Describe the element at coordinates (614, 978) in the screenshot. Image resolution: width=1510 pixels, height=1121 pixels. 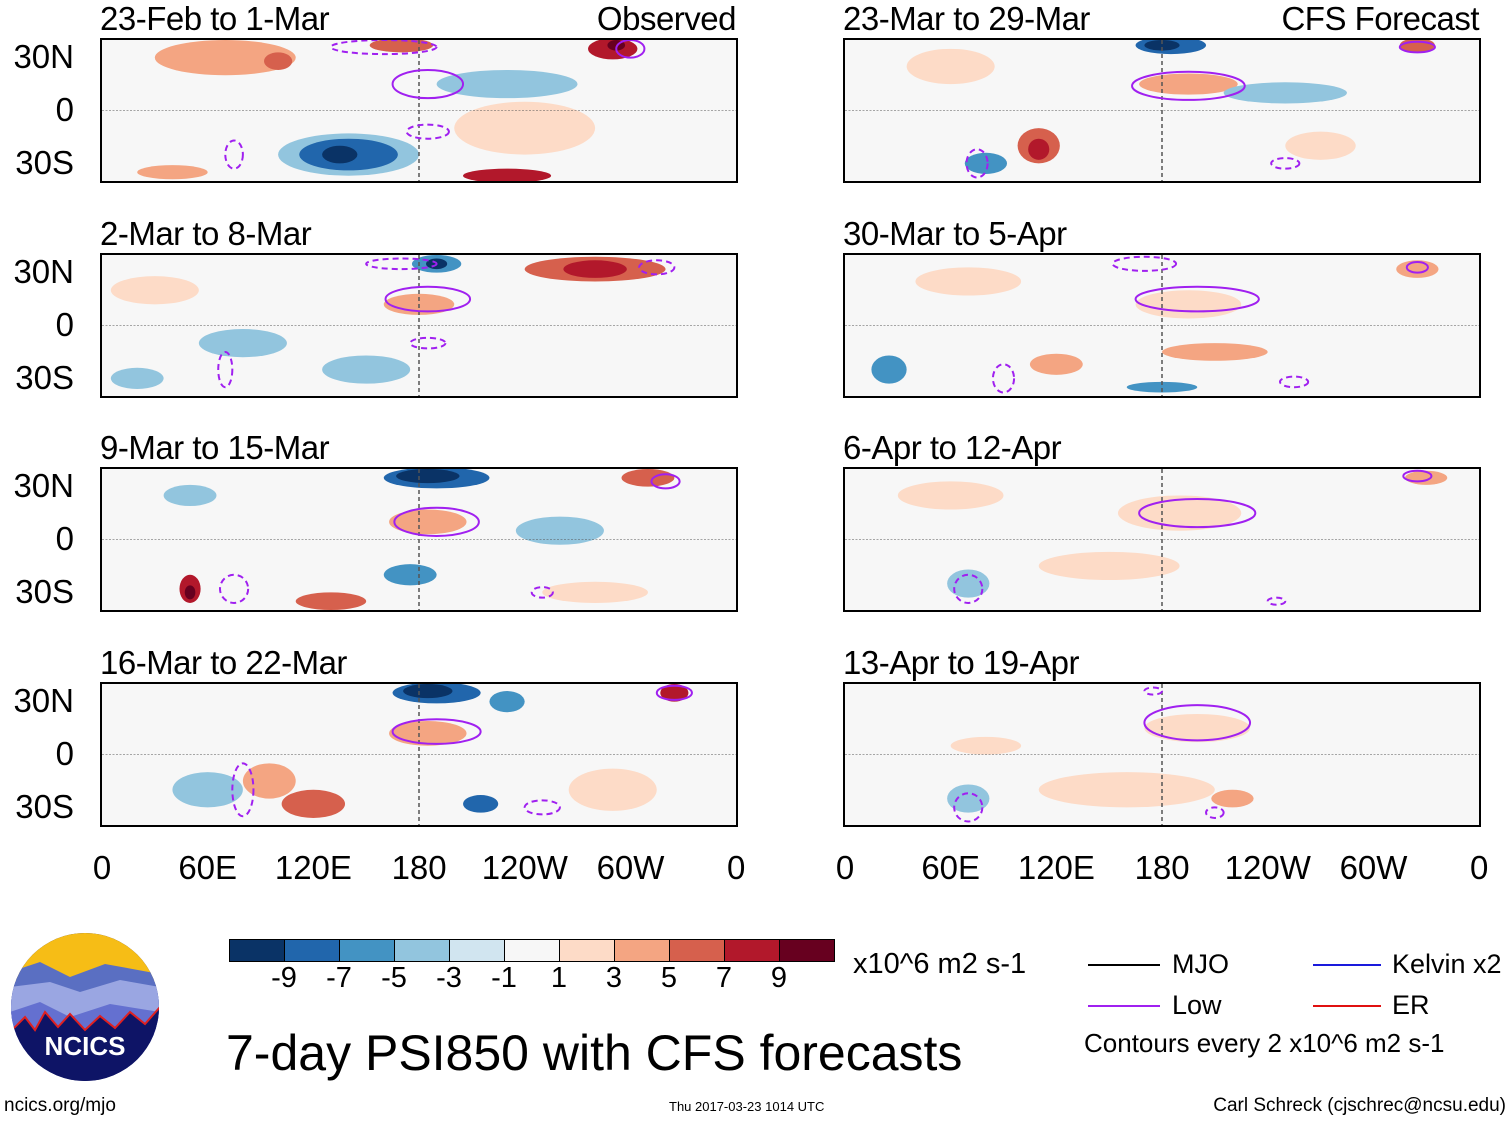
I see `colorbar-label: 3` at that location.